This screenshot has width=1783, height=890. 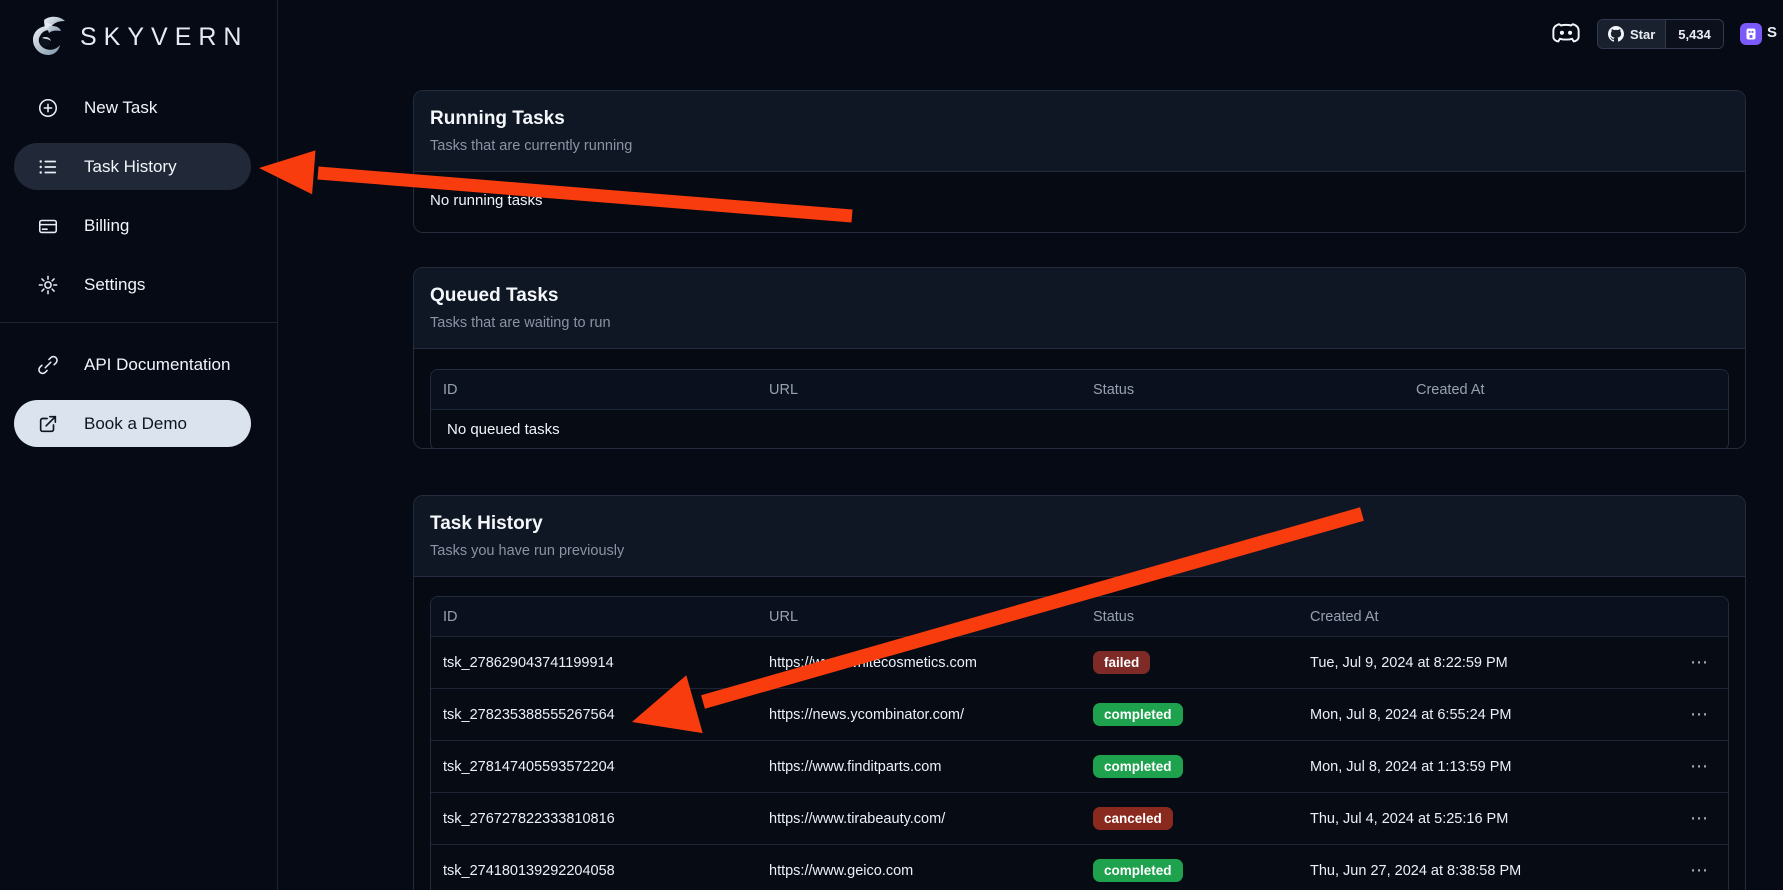 What do you see at coordinates (855, 766) in the screenshot?
I see `task-url-cell: https://www.finditparts.com` at bounding box center [855, 766].